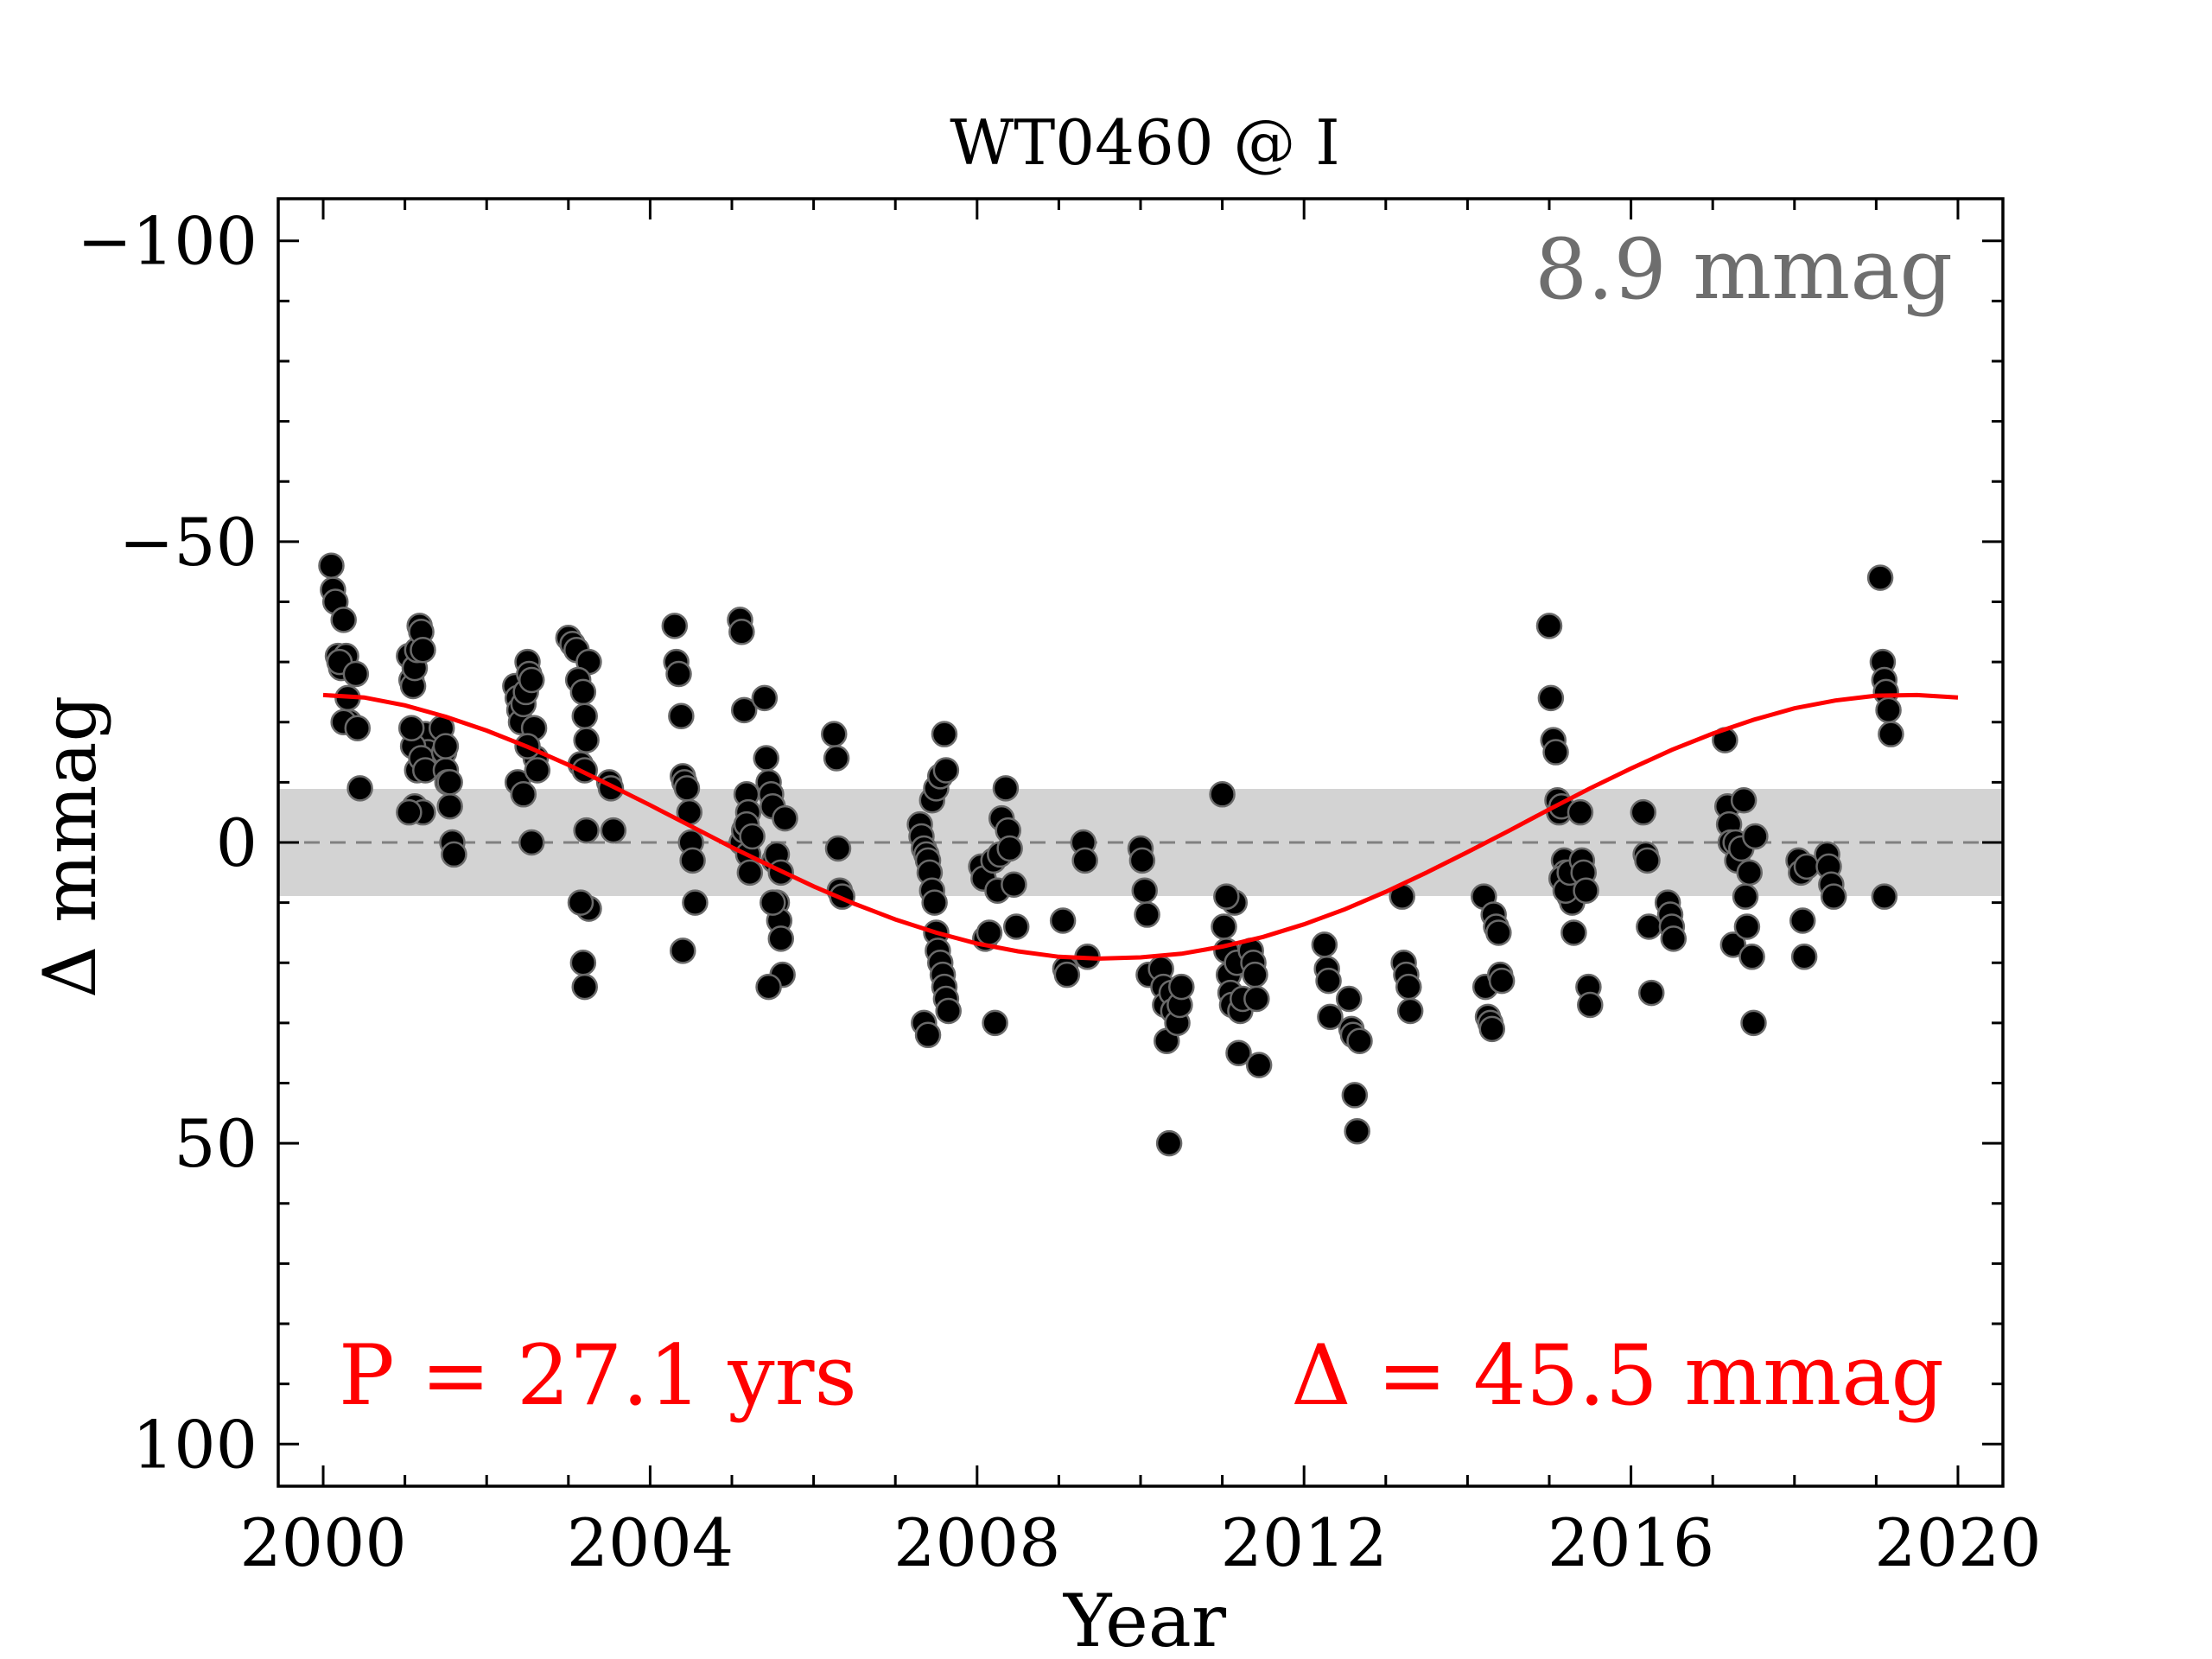 This screenshot has height=1659, width=2212. Describe the element at coordinates (1617, 1375) in the screenshot. I see `fit-amplitude-label: Δ = 45.5 mmag` at that location.